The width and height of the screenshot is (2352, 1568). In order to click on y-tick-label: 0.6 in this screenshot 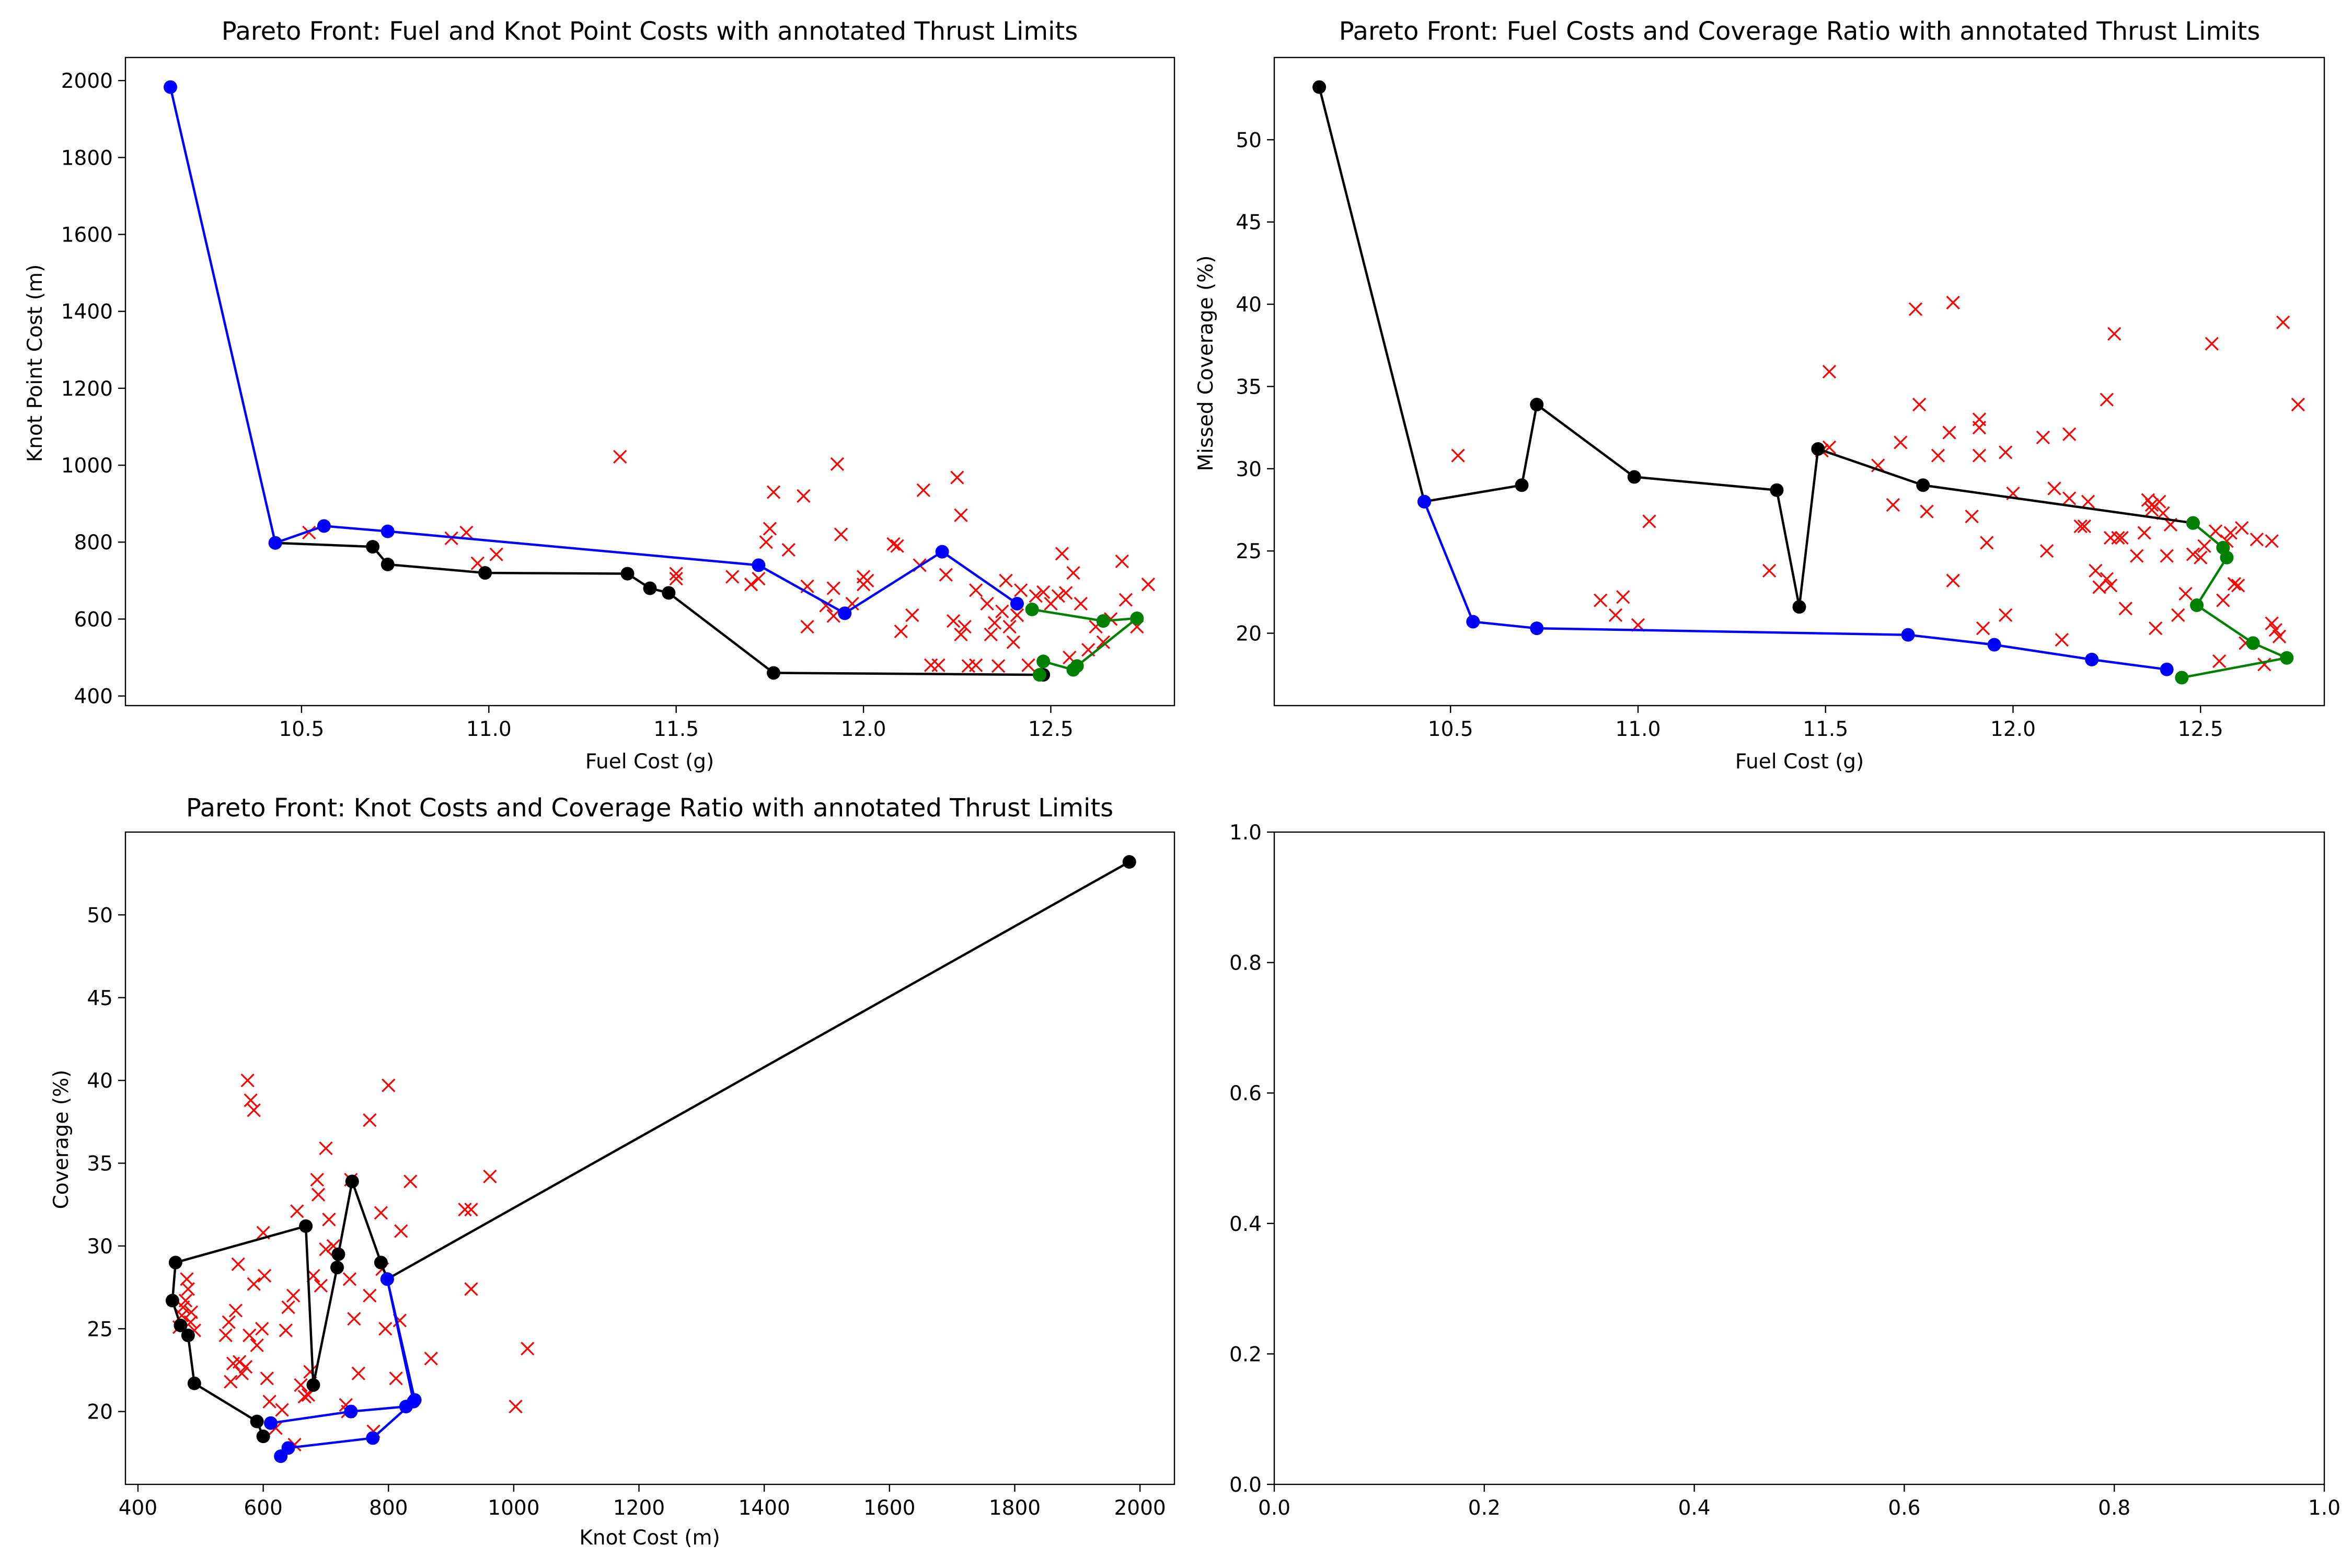, I will do `click(1245, 1093)`.